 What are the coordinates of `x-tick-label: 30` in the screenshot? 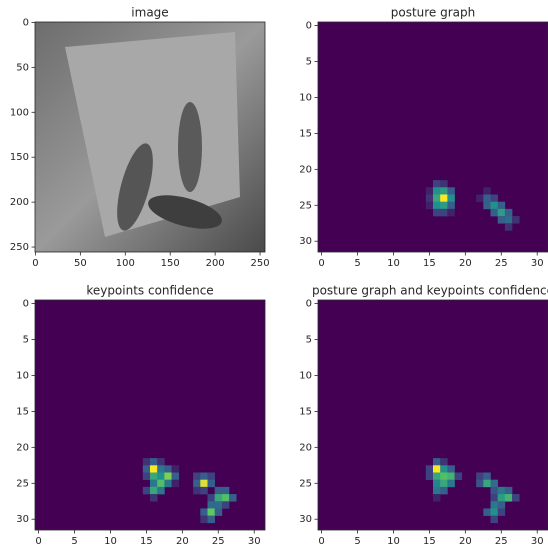 It's located at (537, 541).